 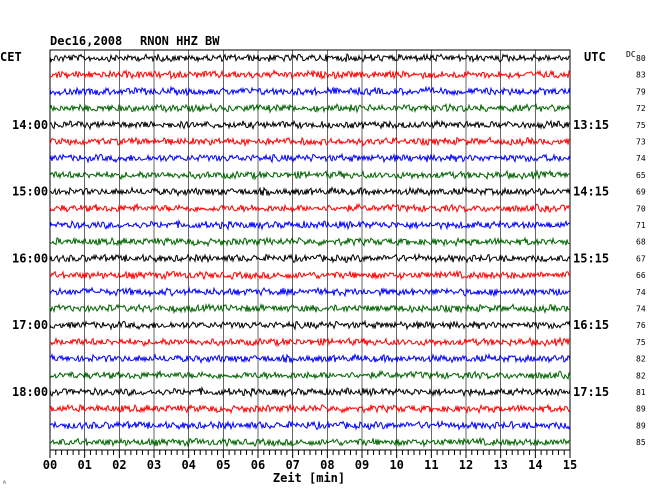 What do you see at coordinates (309, 478) in the screenshot?
I see `x-axis-label: Zeit [min]` at bounding box center [309, 478].